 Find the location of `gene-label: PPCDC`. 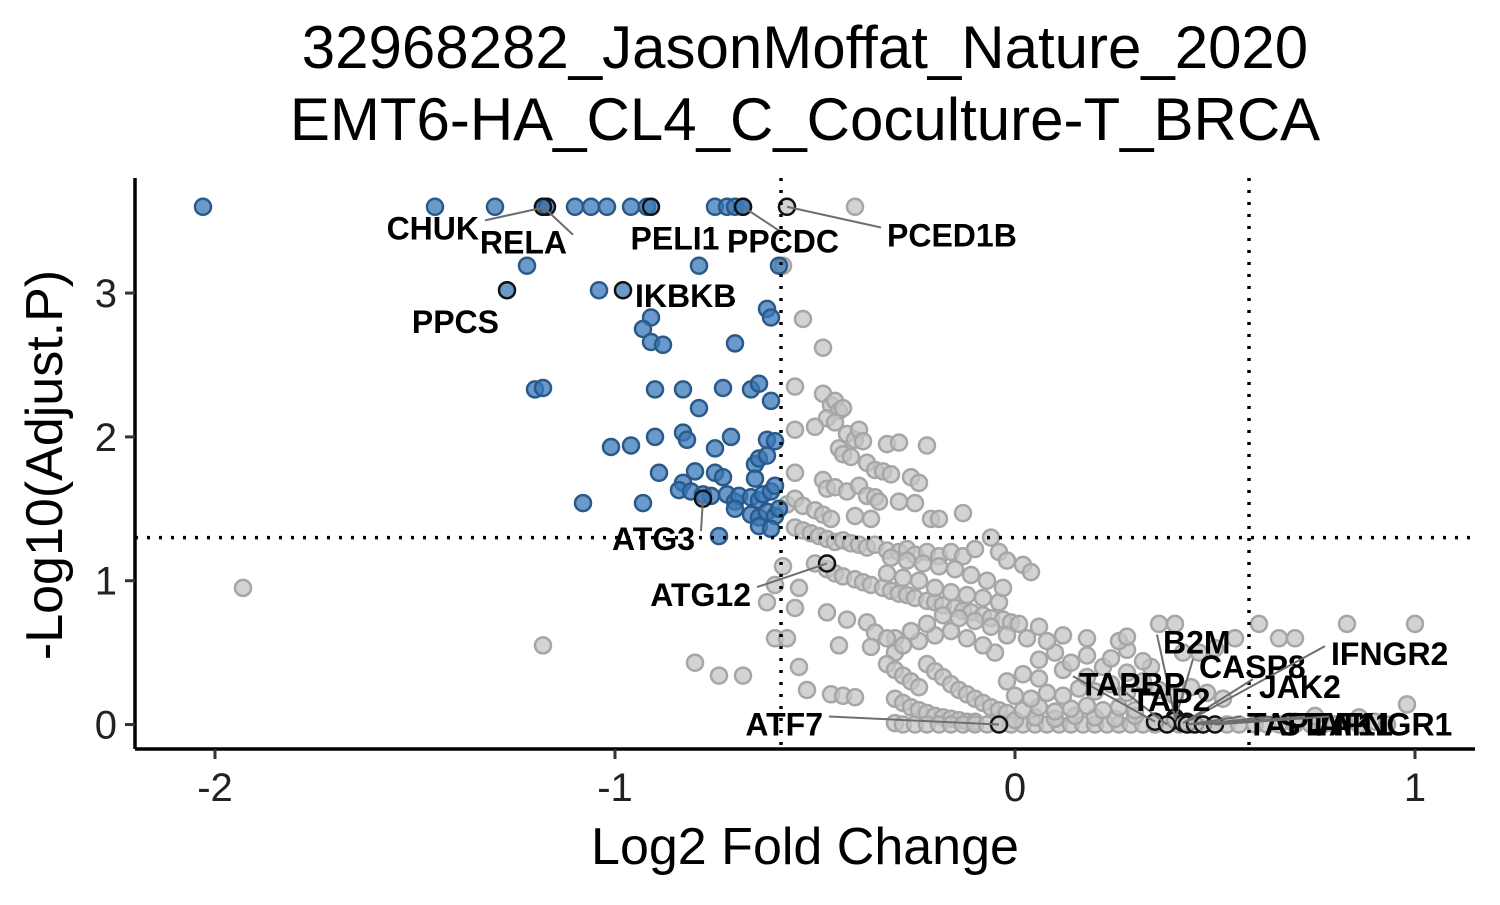

gene-label: PPCDC is located at coordinates (783, 241).